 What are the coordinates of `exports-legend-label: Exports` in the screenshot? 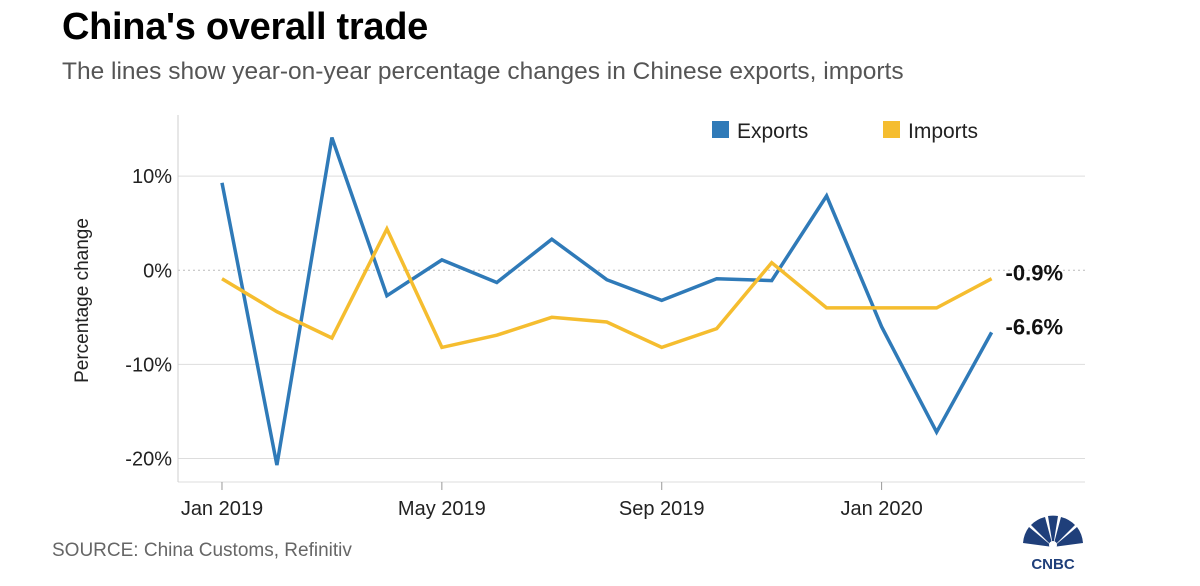 It's located at (772, 131).